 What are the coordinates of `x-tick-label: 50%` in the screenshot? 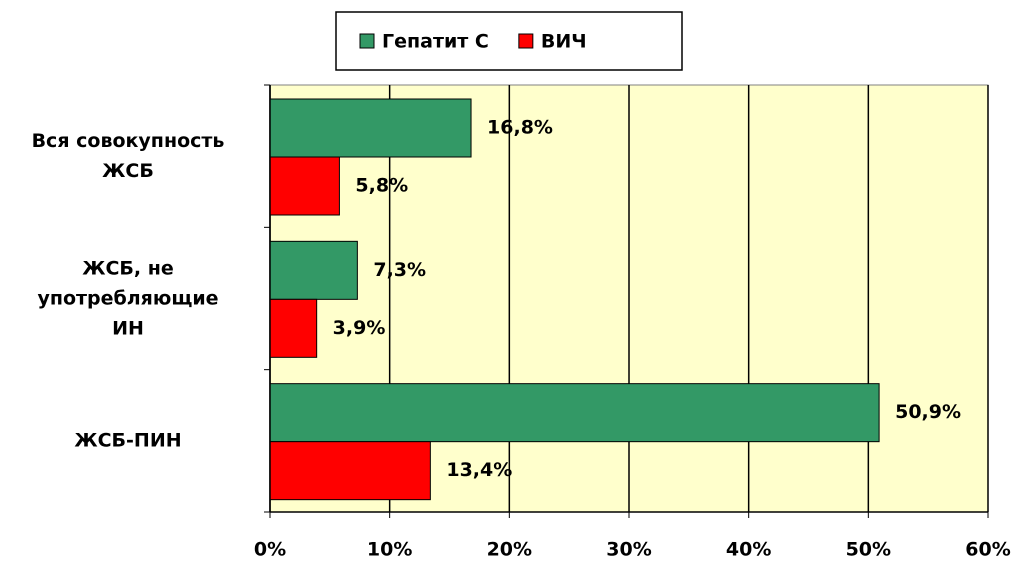 It's located at (868, 550).